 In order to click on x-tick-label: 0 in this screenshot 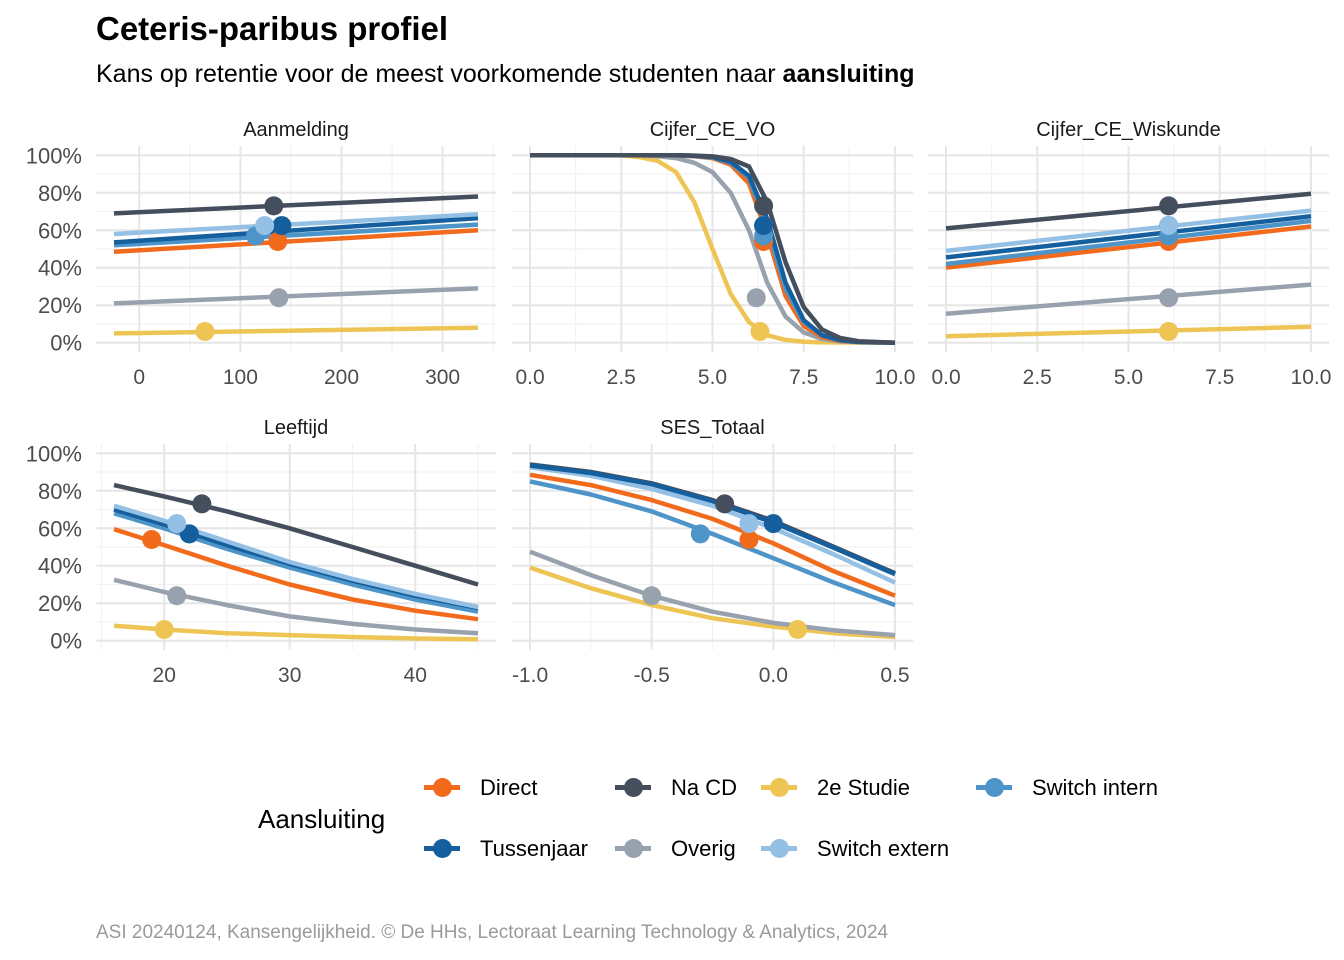, I will do `click(139, 377)`.